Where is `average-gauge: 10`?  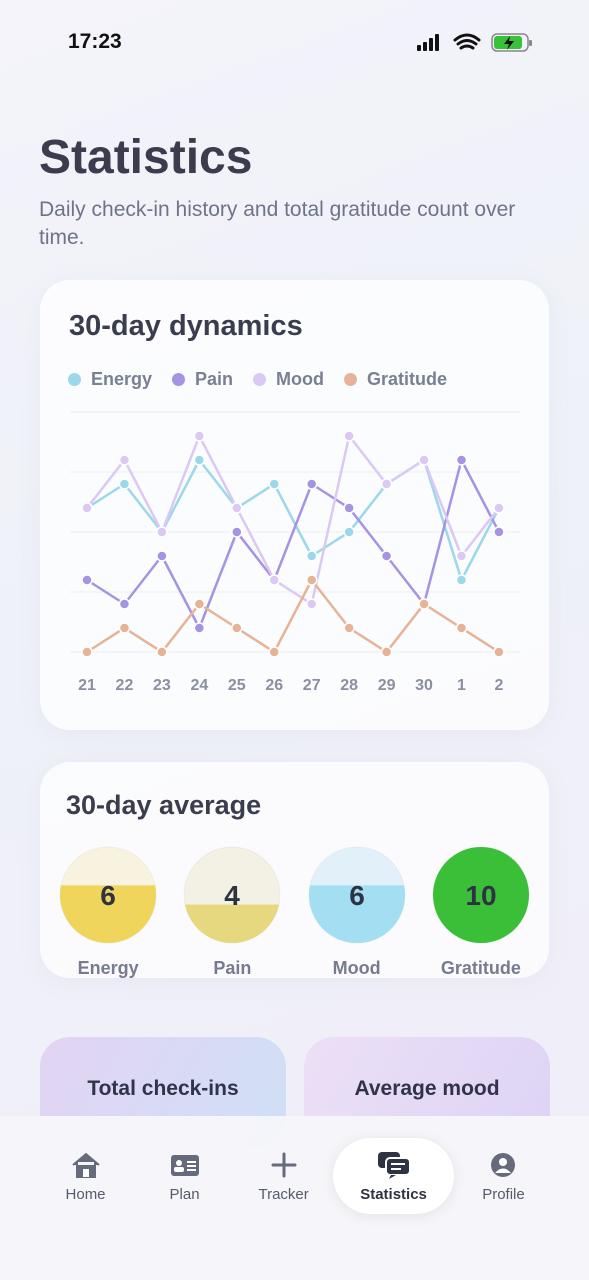 average-gauge: 10 is located at coordinates (481, 895).